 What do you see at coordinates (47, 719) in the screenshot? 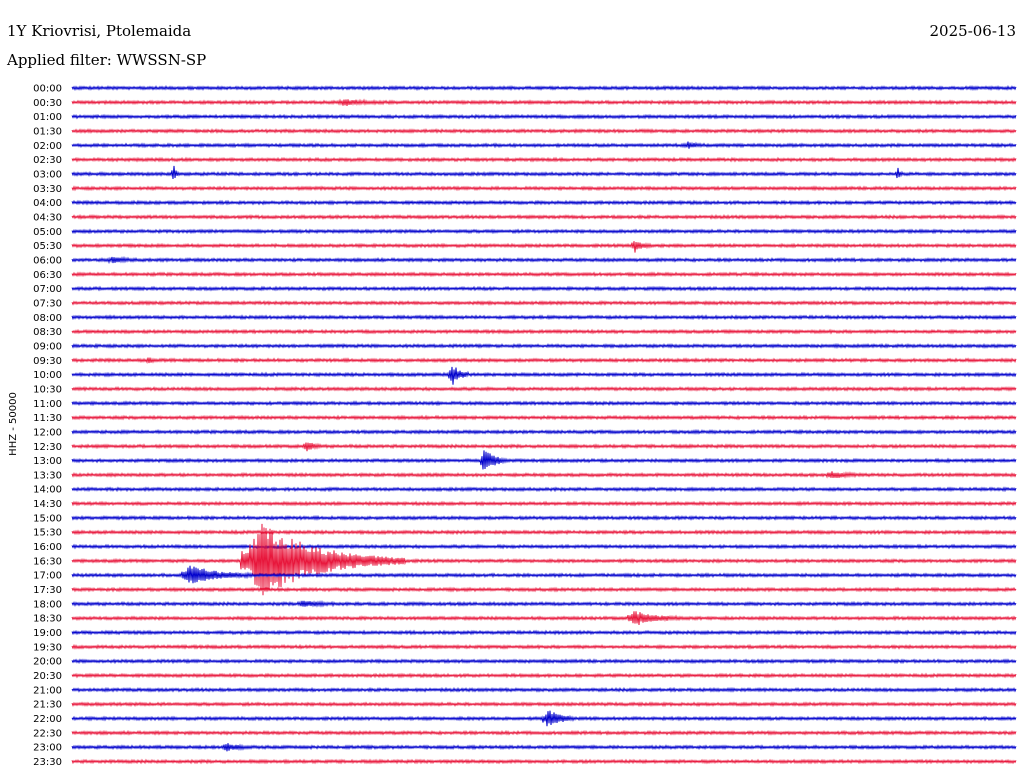
I see `time-tick-label: 22:00` at bounding box center [47, 719].